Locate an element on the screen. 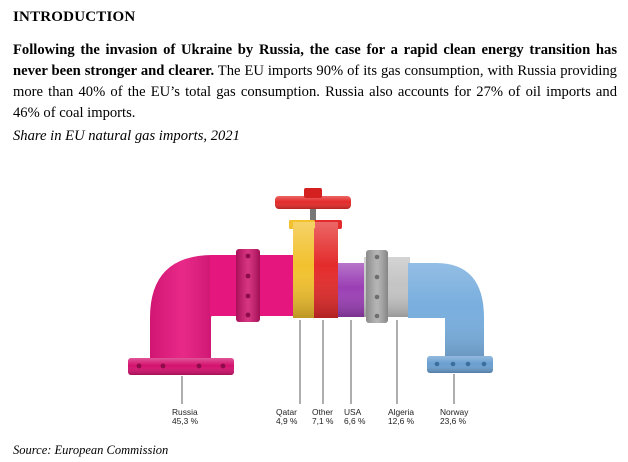  value-russia: 45,3 % is located at coordinates (185, 421).